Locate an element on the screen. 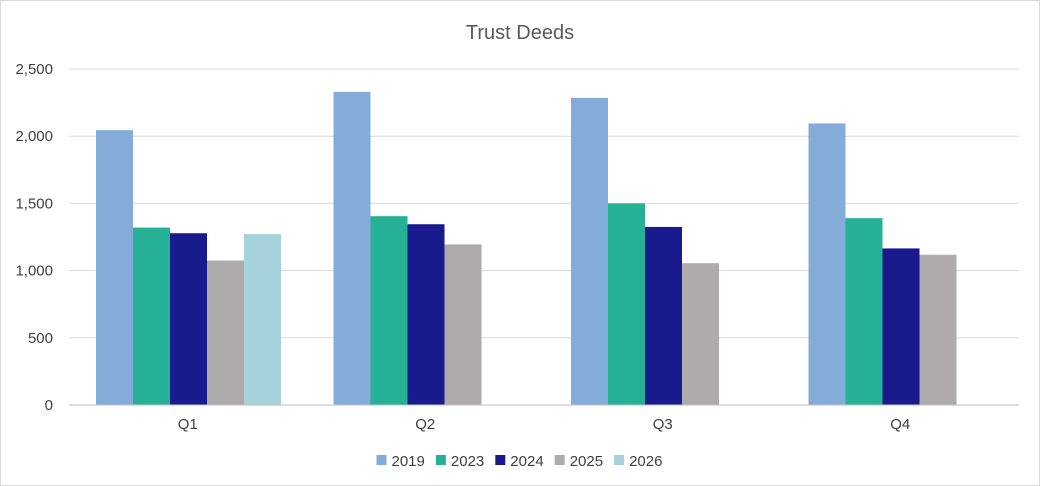 This screenshot has height=486, width=1040. legend: 2019 2023 2024 2025 2026 is located at coordinates (519, 461).